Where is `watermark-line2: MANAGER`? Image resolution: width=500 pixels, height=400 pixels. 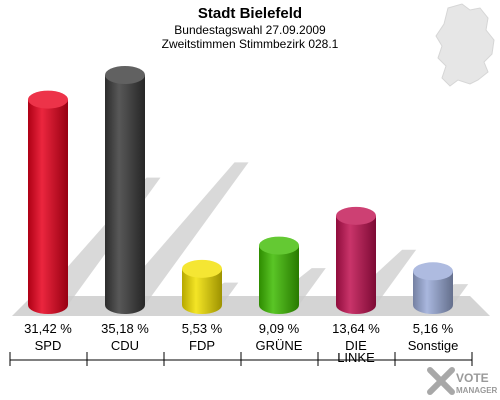 watermark-line2: MANAGER is located at coordinates (477, 390).